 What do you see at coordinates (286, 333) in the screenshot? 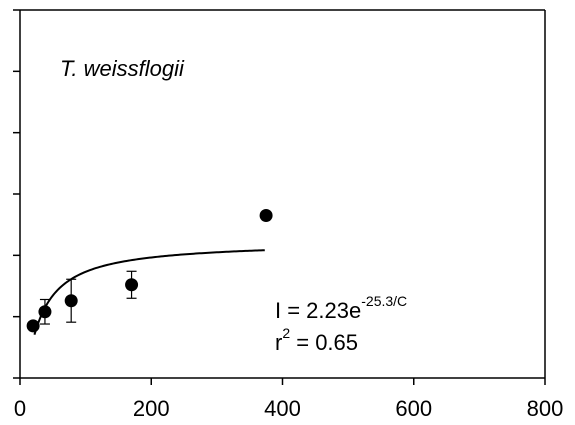
I see `r-squared-exponent: 2` at bounding box center [286, 333].